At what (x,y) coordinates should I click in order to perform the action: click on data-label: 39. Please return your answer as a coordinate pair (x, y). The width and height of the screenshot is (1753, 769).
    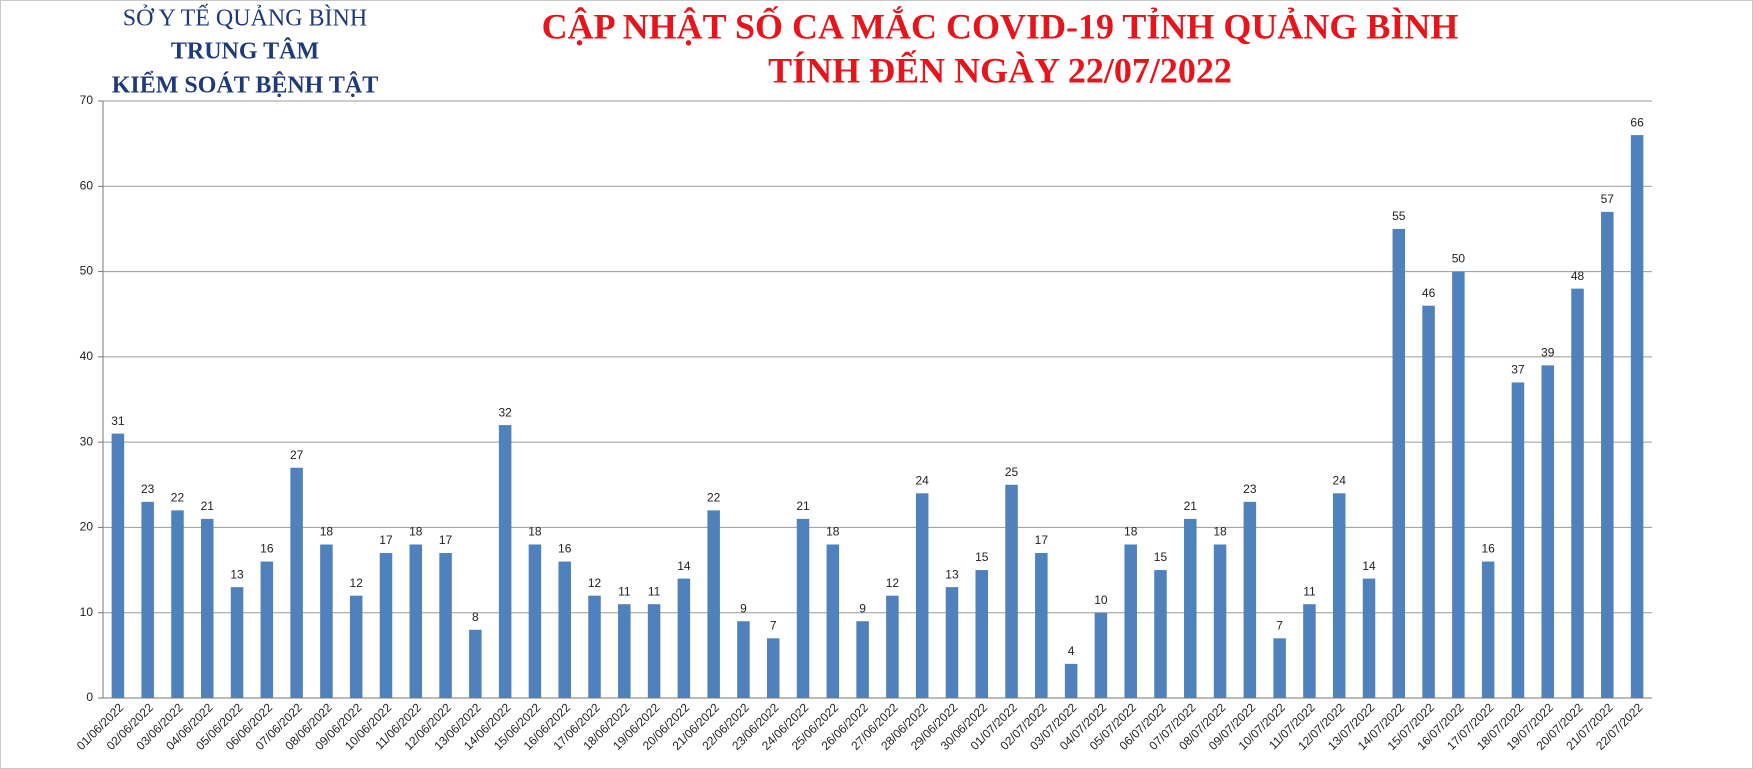
    Looking at the image, I should click on (1548, 353).